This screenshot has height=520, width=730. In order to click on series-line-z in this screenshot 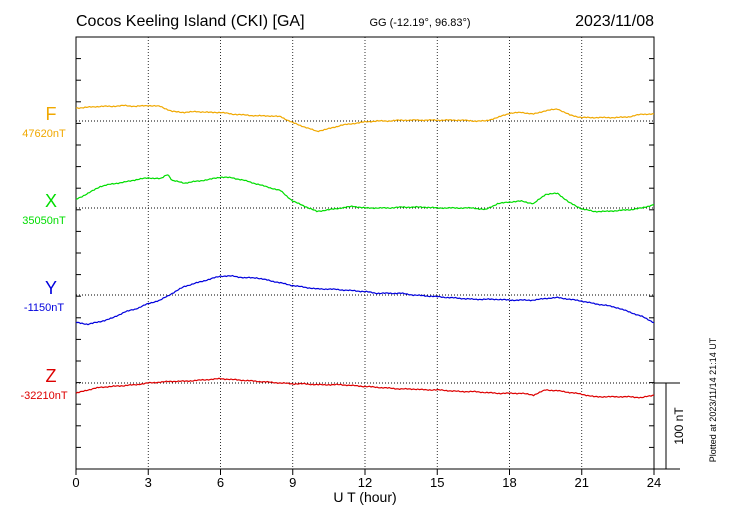, I will do `click(365, 388)`.